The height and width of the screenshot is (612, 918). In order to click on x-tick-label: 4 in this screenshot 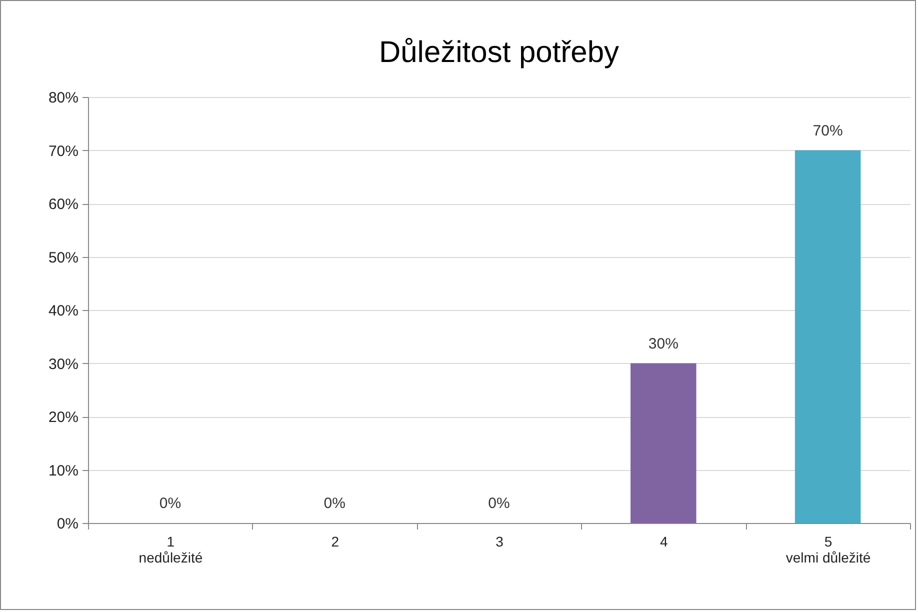, I will do `click(664, 542)`.